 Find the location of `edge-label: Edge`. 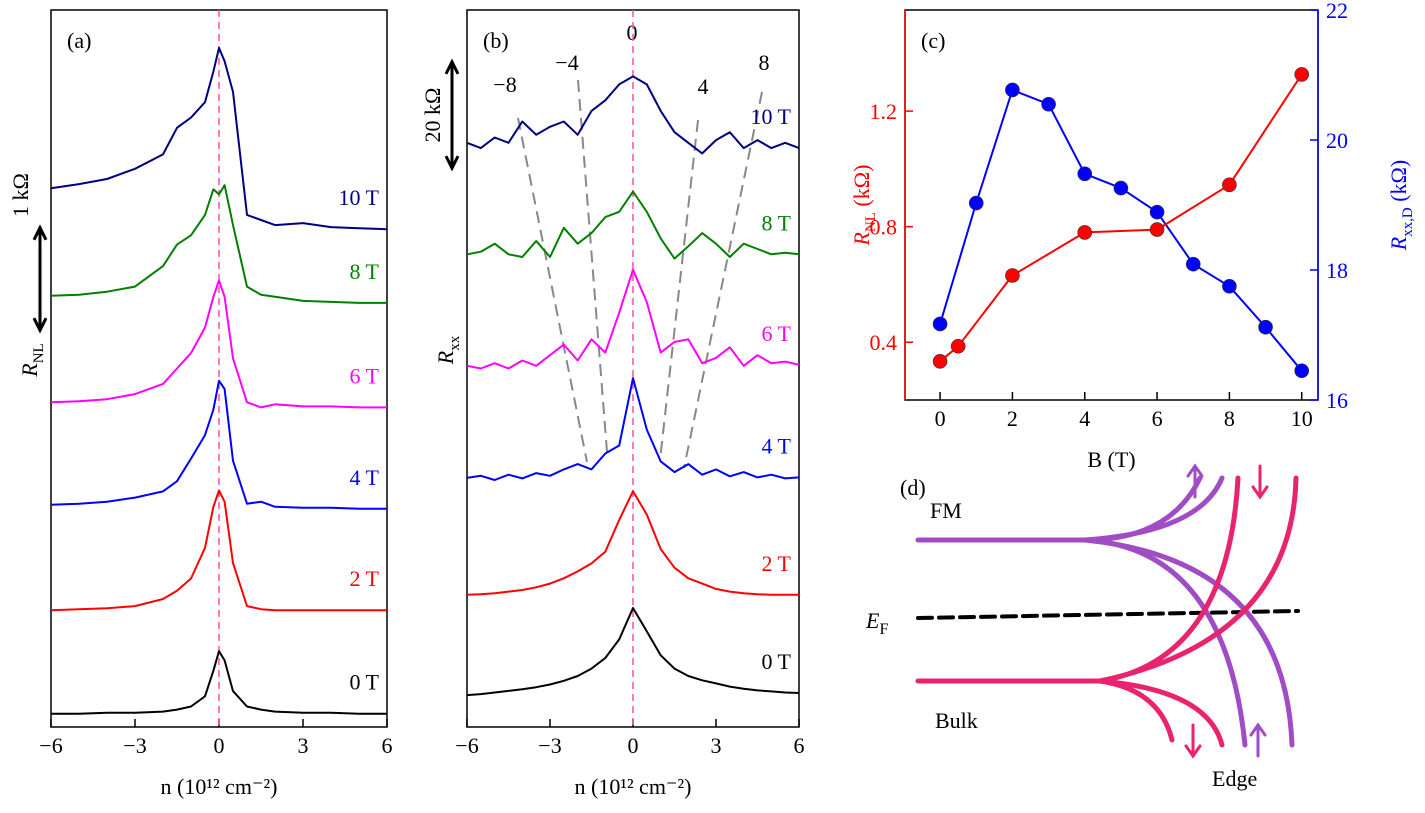

edge-label: Edge is located at coordinates (1234, 778).